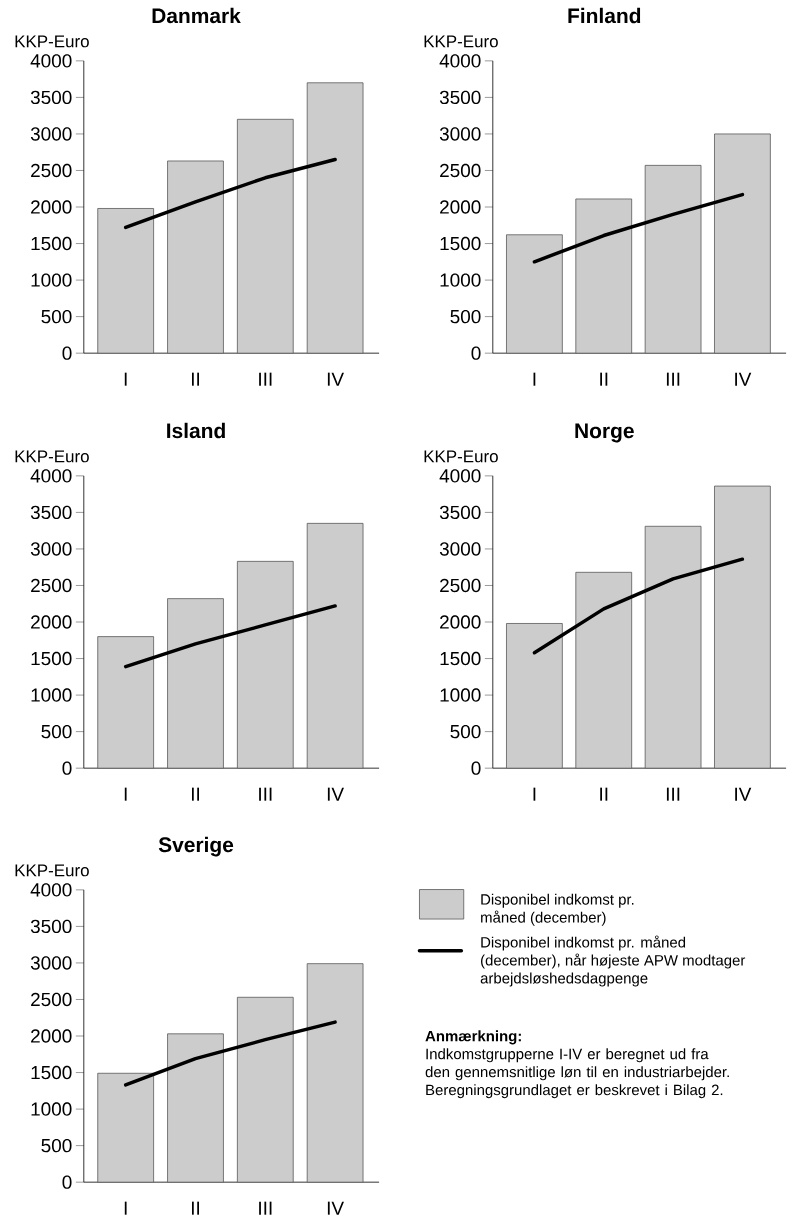  What do you see at coordinates (196, 15) in the screenshot?
I see `chart-title: Danmark` at bounding box center [196, 15].